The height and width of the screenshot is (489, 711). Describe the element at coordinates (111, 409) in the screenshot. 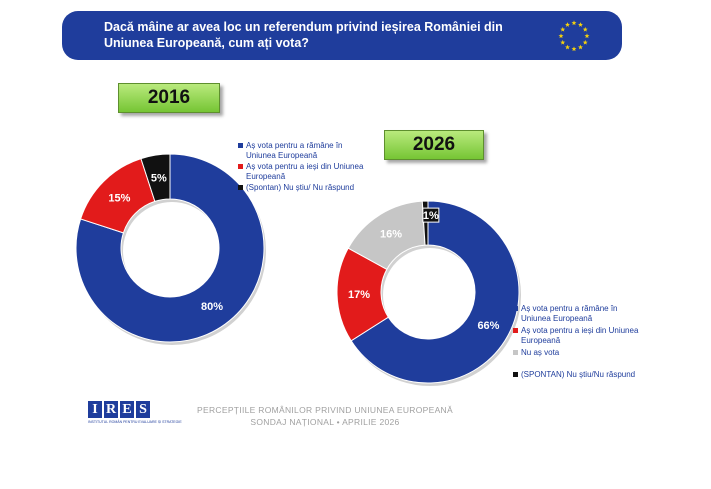

I see `logo-letter: R` at that location.